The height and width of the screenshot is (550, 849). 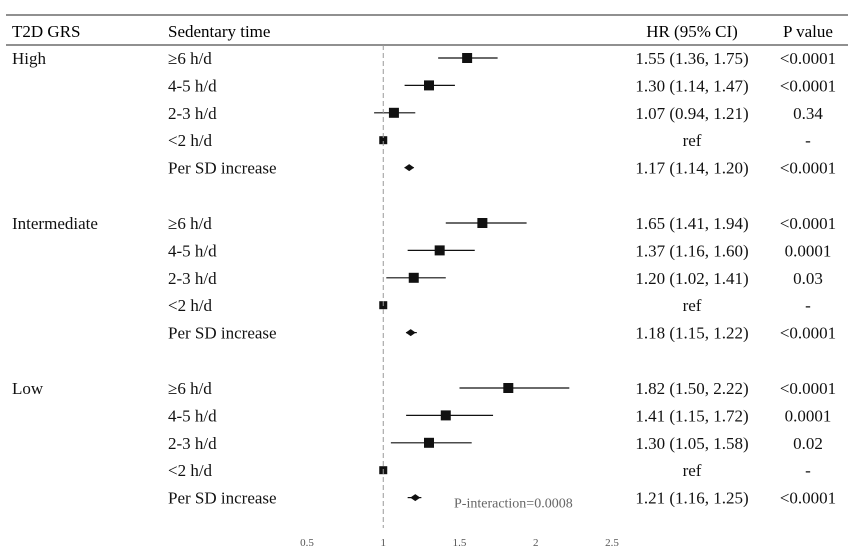 What do you see at coordinates (692, 31) in the screenshot?
I see `header-hr: HR (95% CI)` at bounding box center [692, 31].